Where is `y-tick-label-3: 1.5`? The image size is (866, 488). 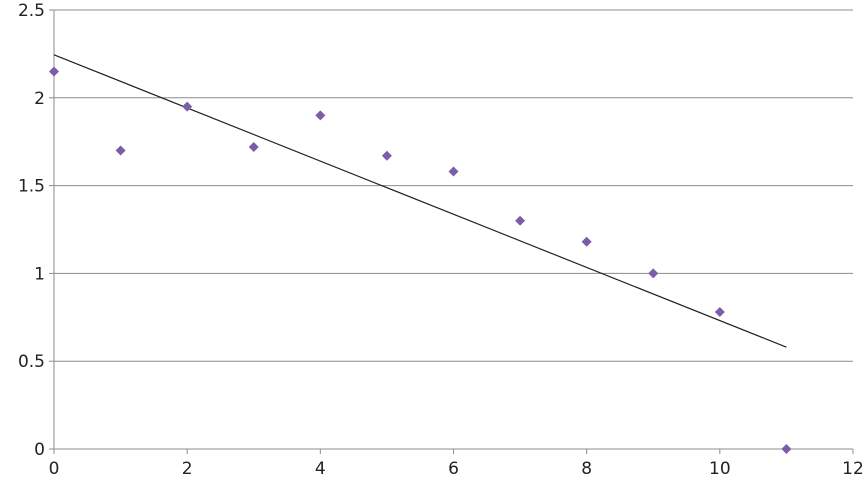
y-tick-label-3: 1.5 is located at coordinates (31, 187).